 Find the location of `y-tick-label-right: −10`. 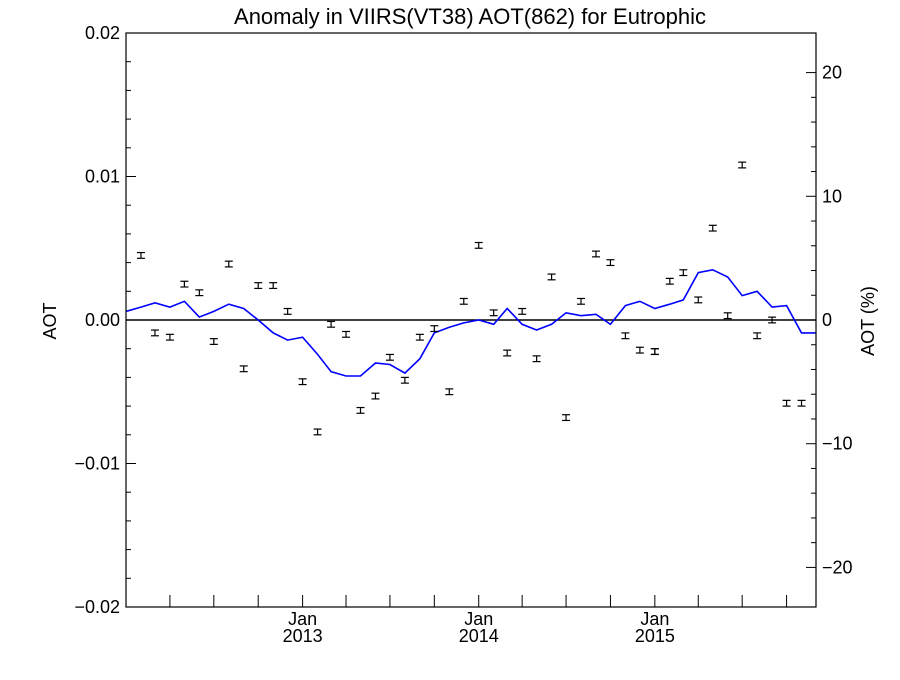

y-tick-label-right: −10 is located at coordinates (837, 444).